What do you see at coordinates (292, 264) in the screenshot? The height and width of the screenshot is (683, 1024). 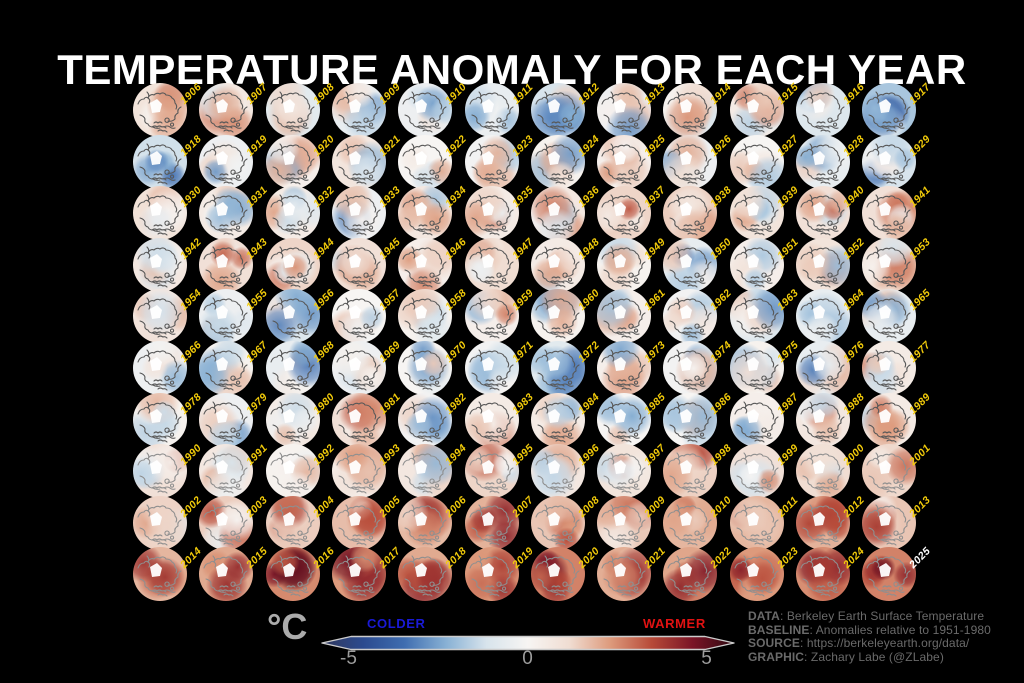 I see `globe-1944` at bounding box center [292, 264].